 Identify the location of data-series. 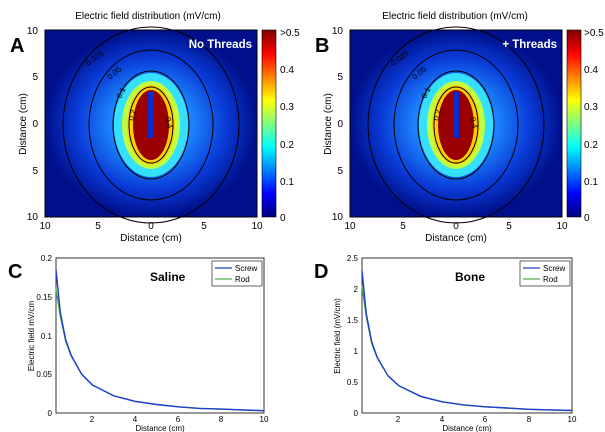
(467, 341).